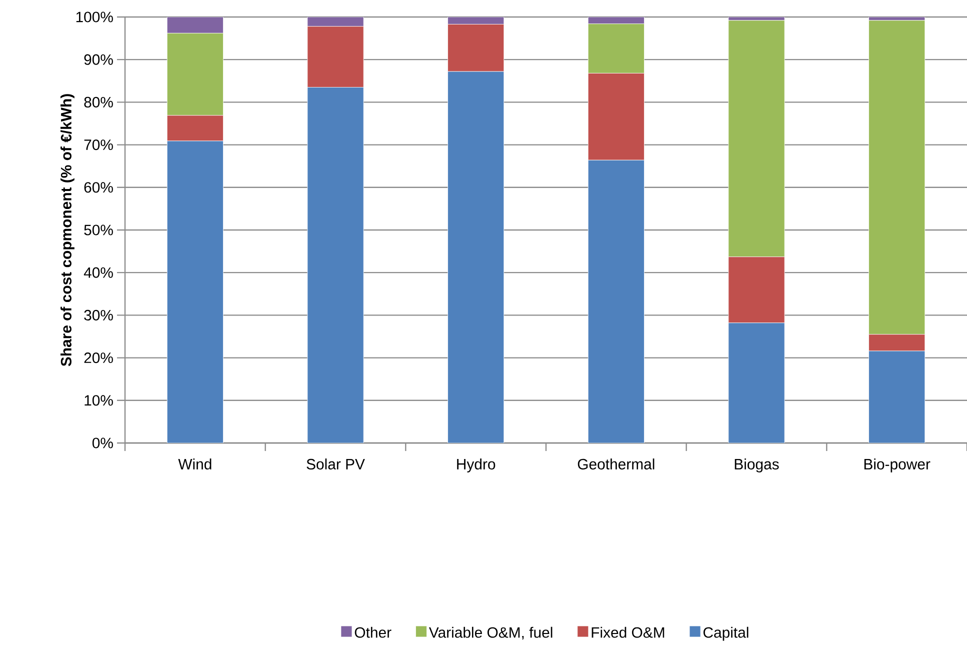 This screenshot has width=967, height=649. I want to click on y-tick-label: 100%, so click(94, 17).